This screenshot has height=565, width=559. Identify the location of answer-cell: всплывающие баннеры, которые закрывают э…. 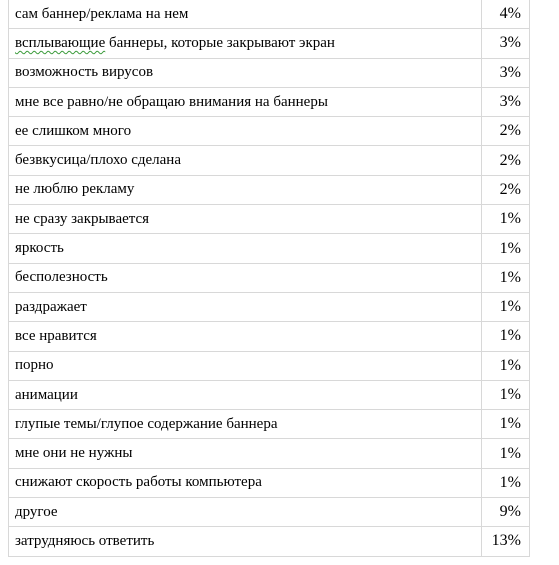
(245, 43).